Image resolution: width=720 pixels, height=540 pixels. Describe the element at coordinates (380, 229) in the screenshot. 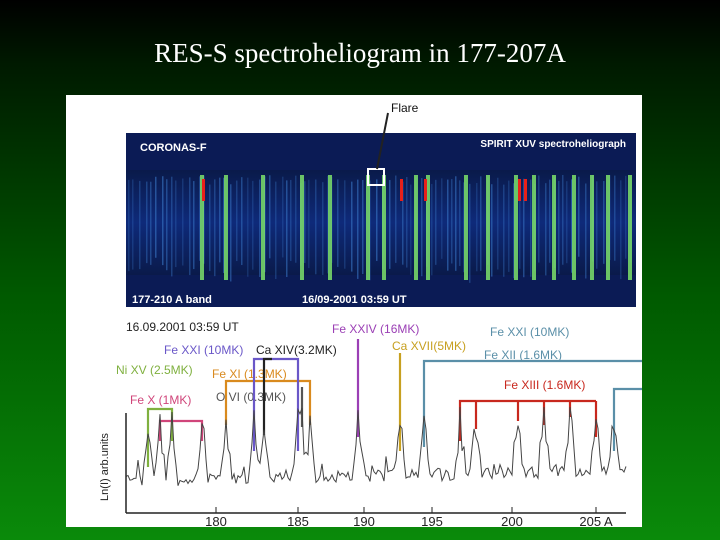

I see `spectral-stripes` at that location.